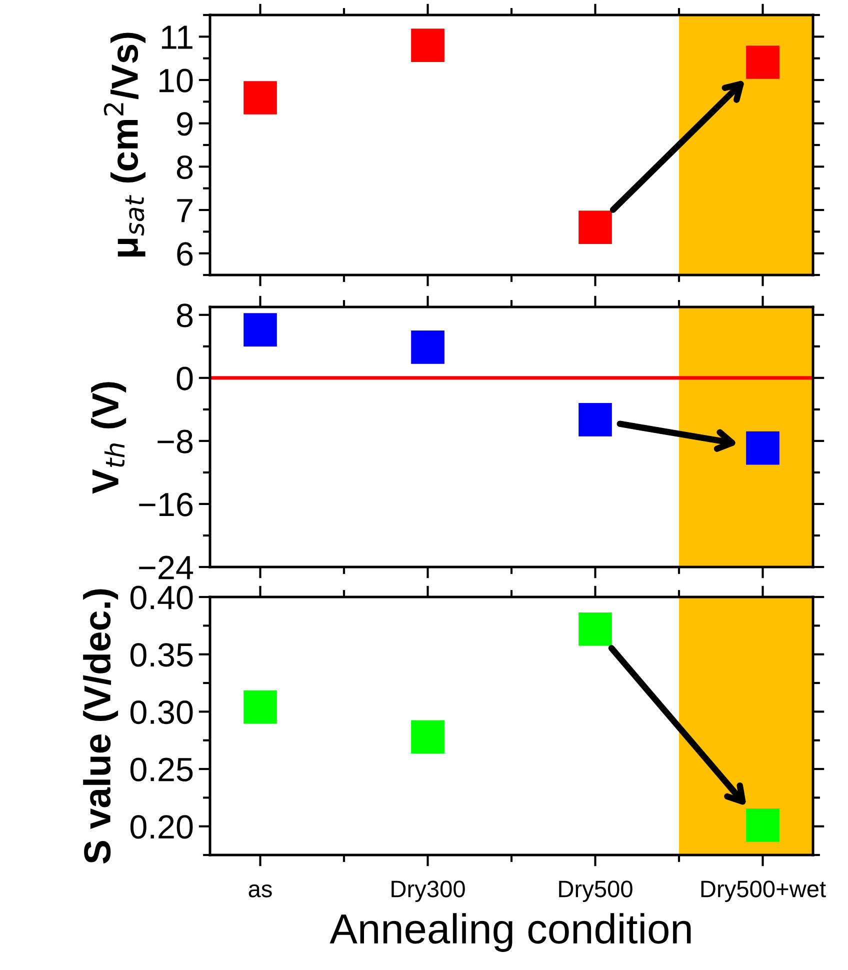  Describe the element at coordinates (176, 80) in the screenshot. I see `y-tick-label: 10` at that location.